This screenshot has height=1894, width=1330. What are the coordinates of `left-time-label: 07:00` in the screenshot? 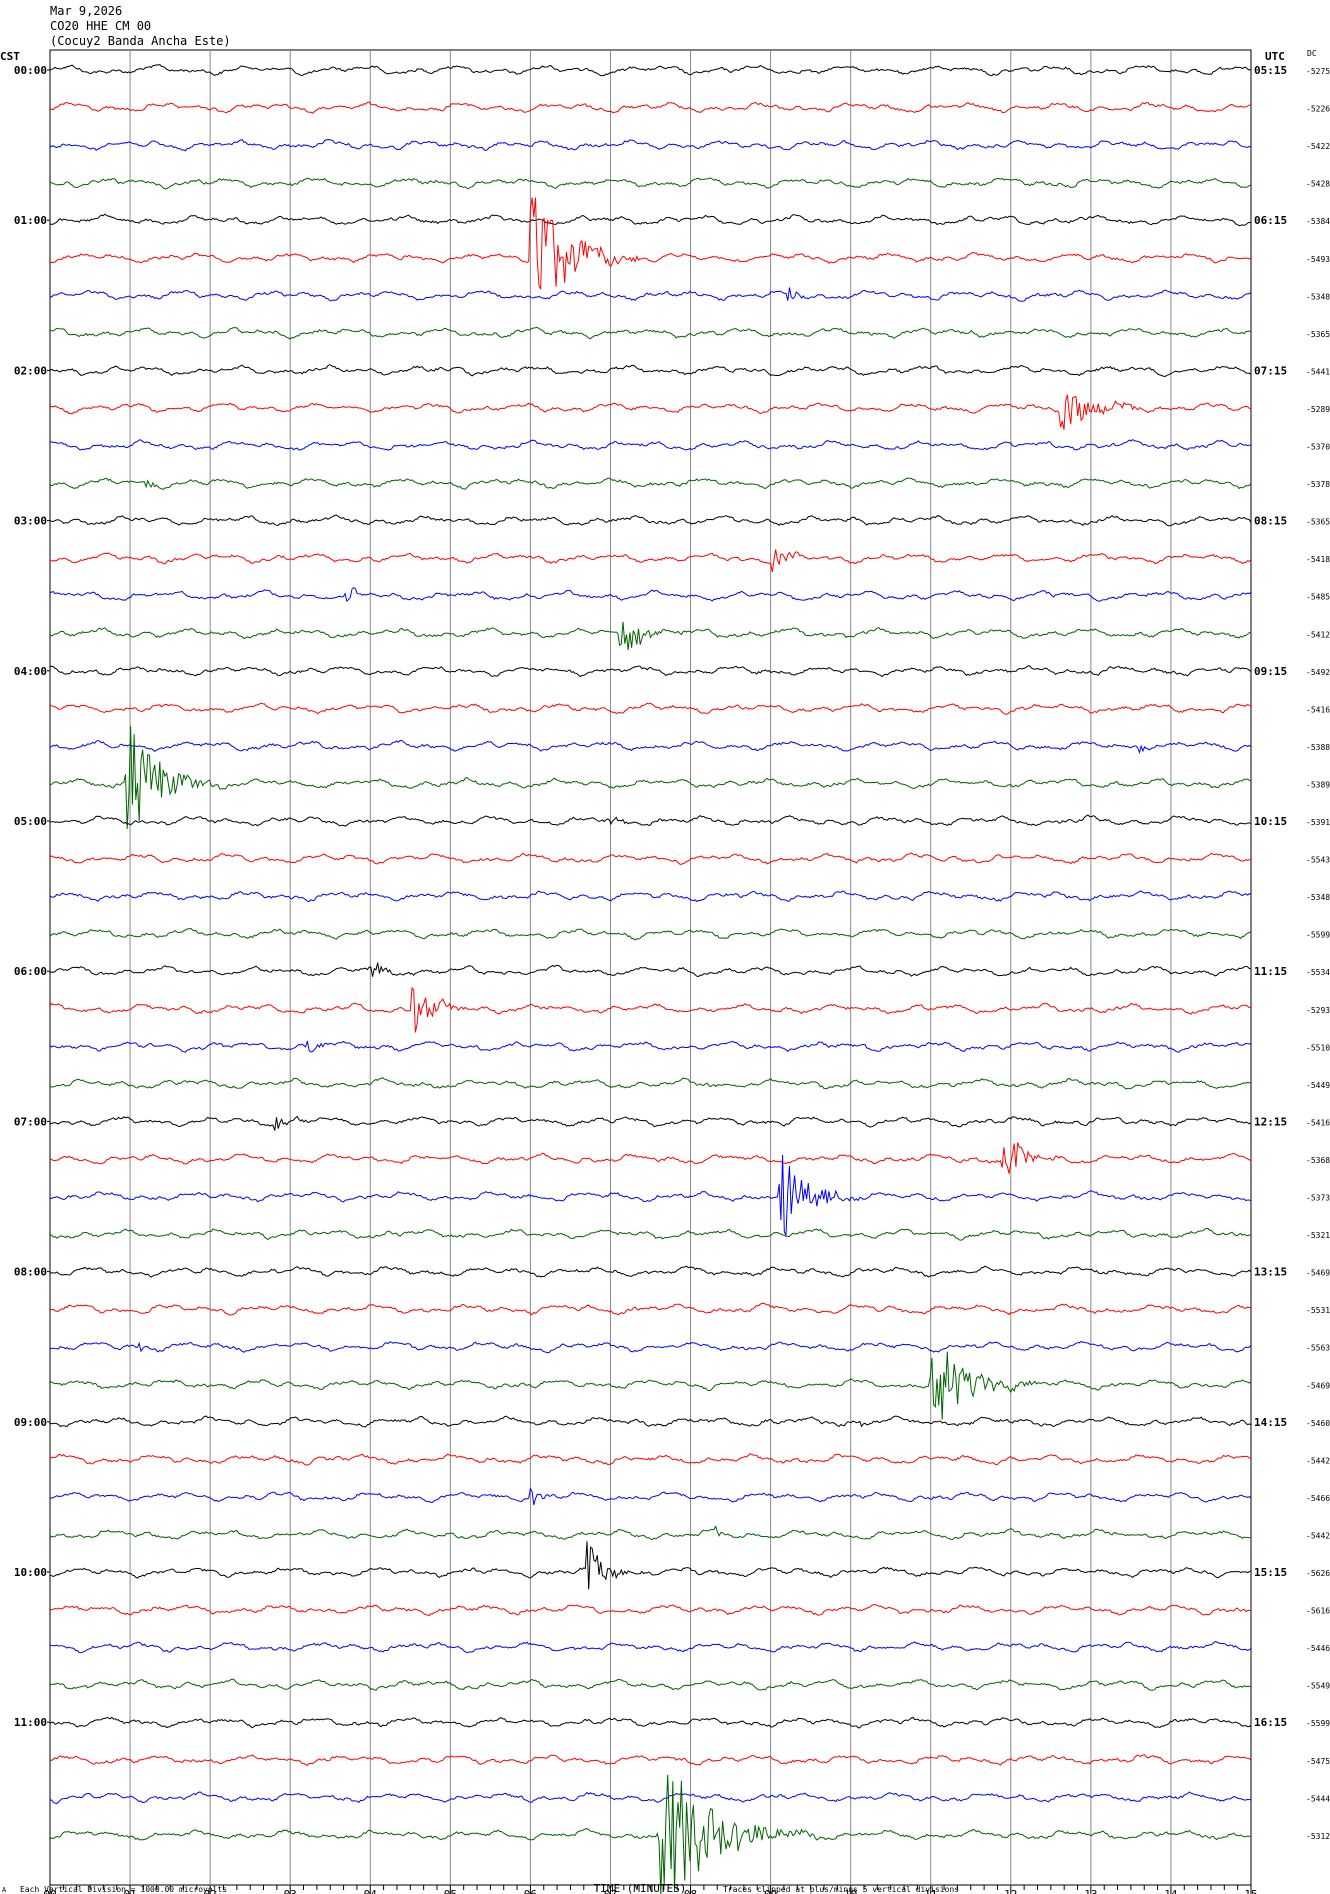 It's located at (30, 1121).